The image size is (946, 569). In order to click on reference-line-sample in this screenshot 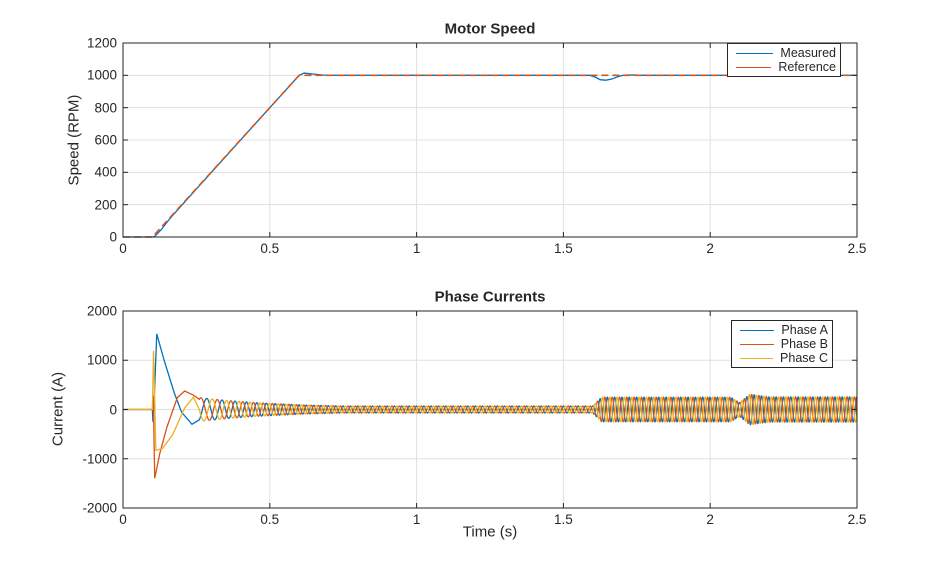, I will do `click(754, 67)`.